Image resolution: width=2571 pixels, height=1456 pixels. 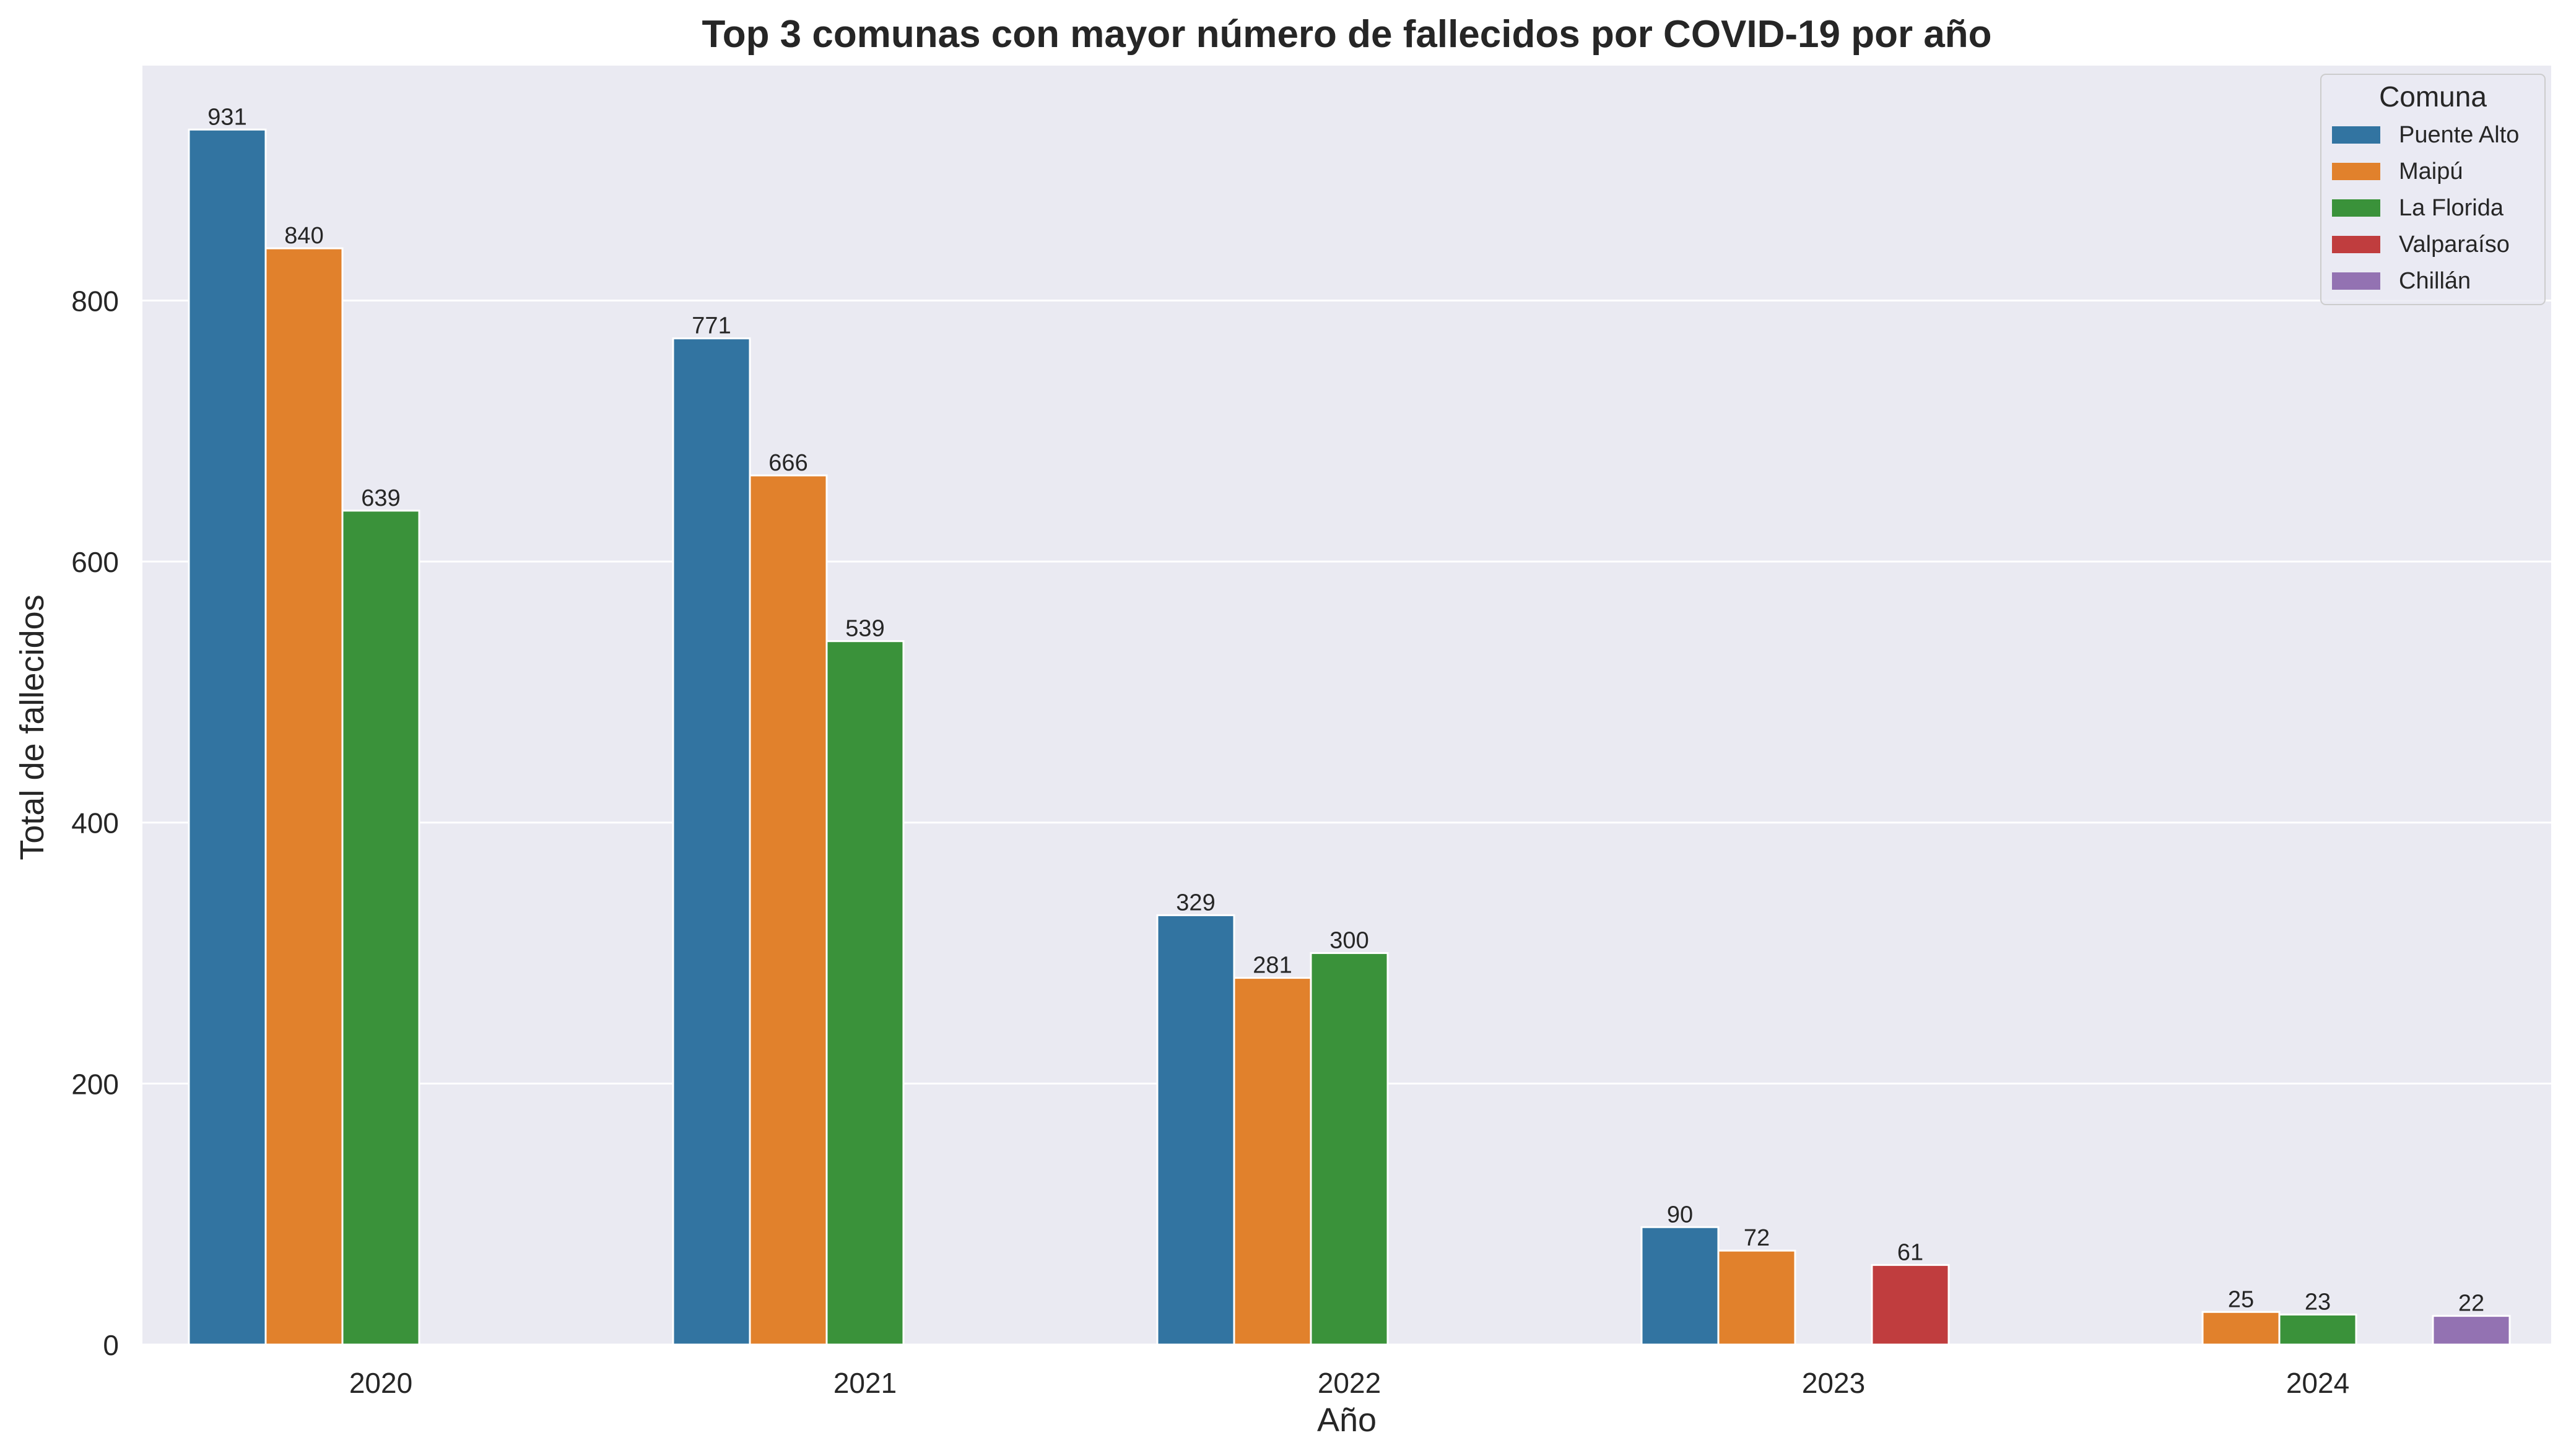 I want to click on x-axis-label: Año, so click(x=1347, y=1420).